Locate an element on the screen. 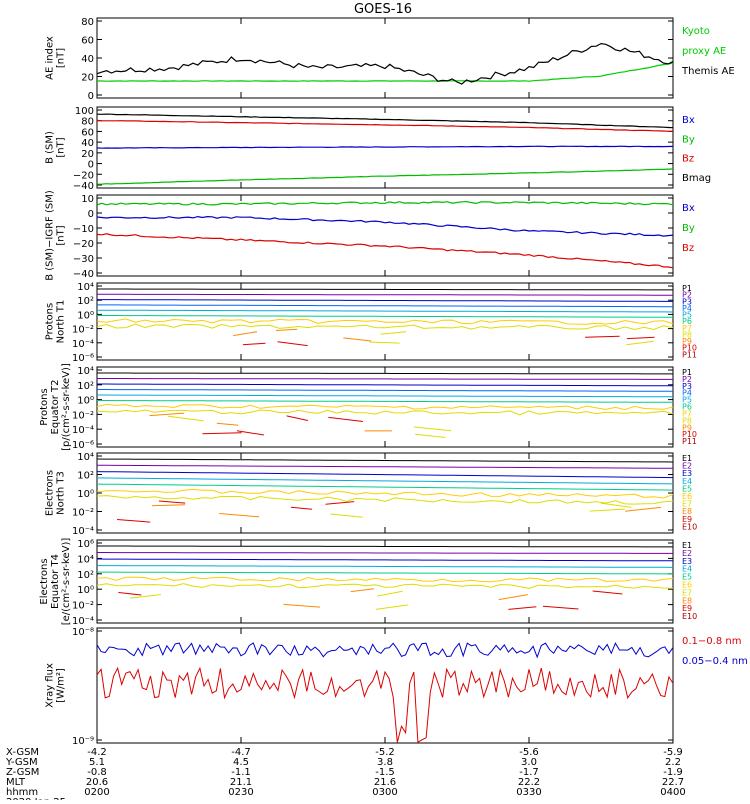 The width and height of the screenshot is (750, 804). y-tick-label: 10⁻² is located at coordinates (83, 330).